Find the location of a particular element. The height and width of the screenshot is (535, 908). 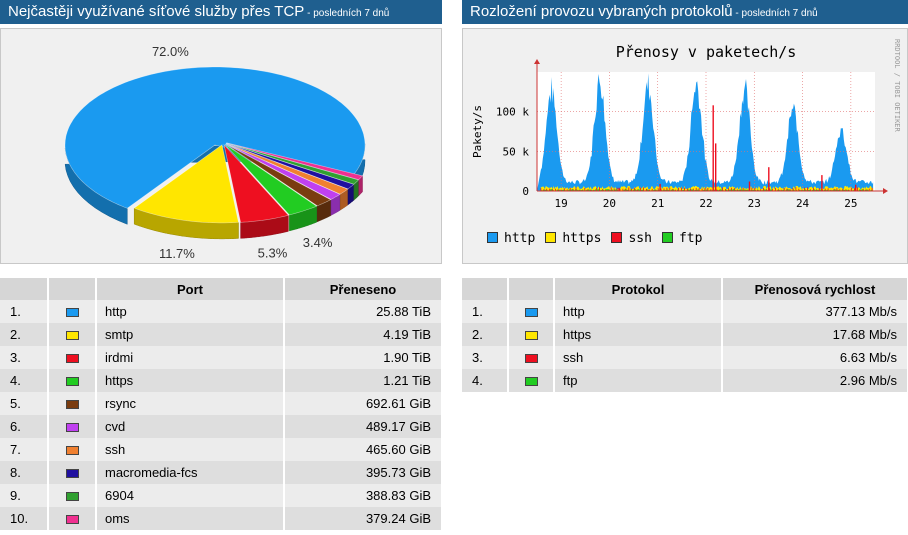

port-name: ssh is located at coordinates (190, 449).